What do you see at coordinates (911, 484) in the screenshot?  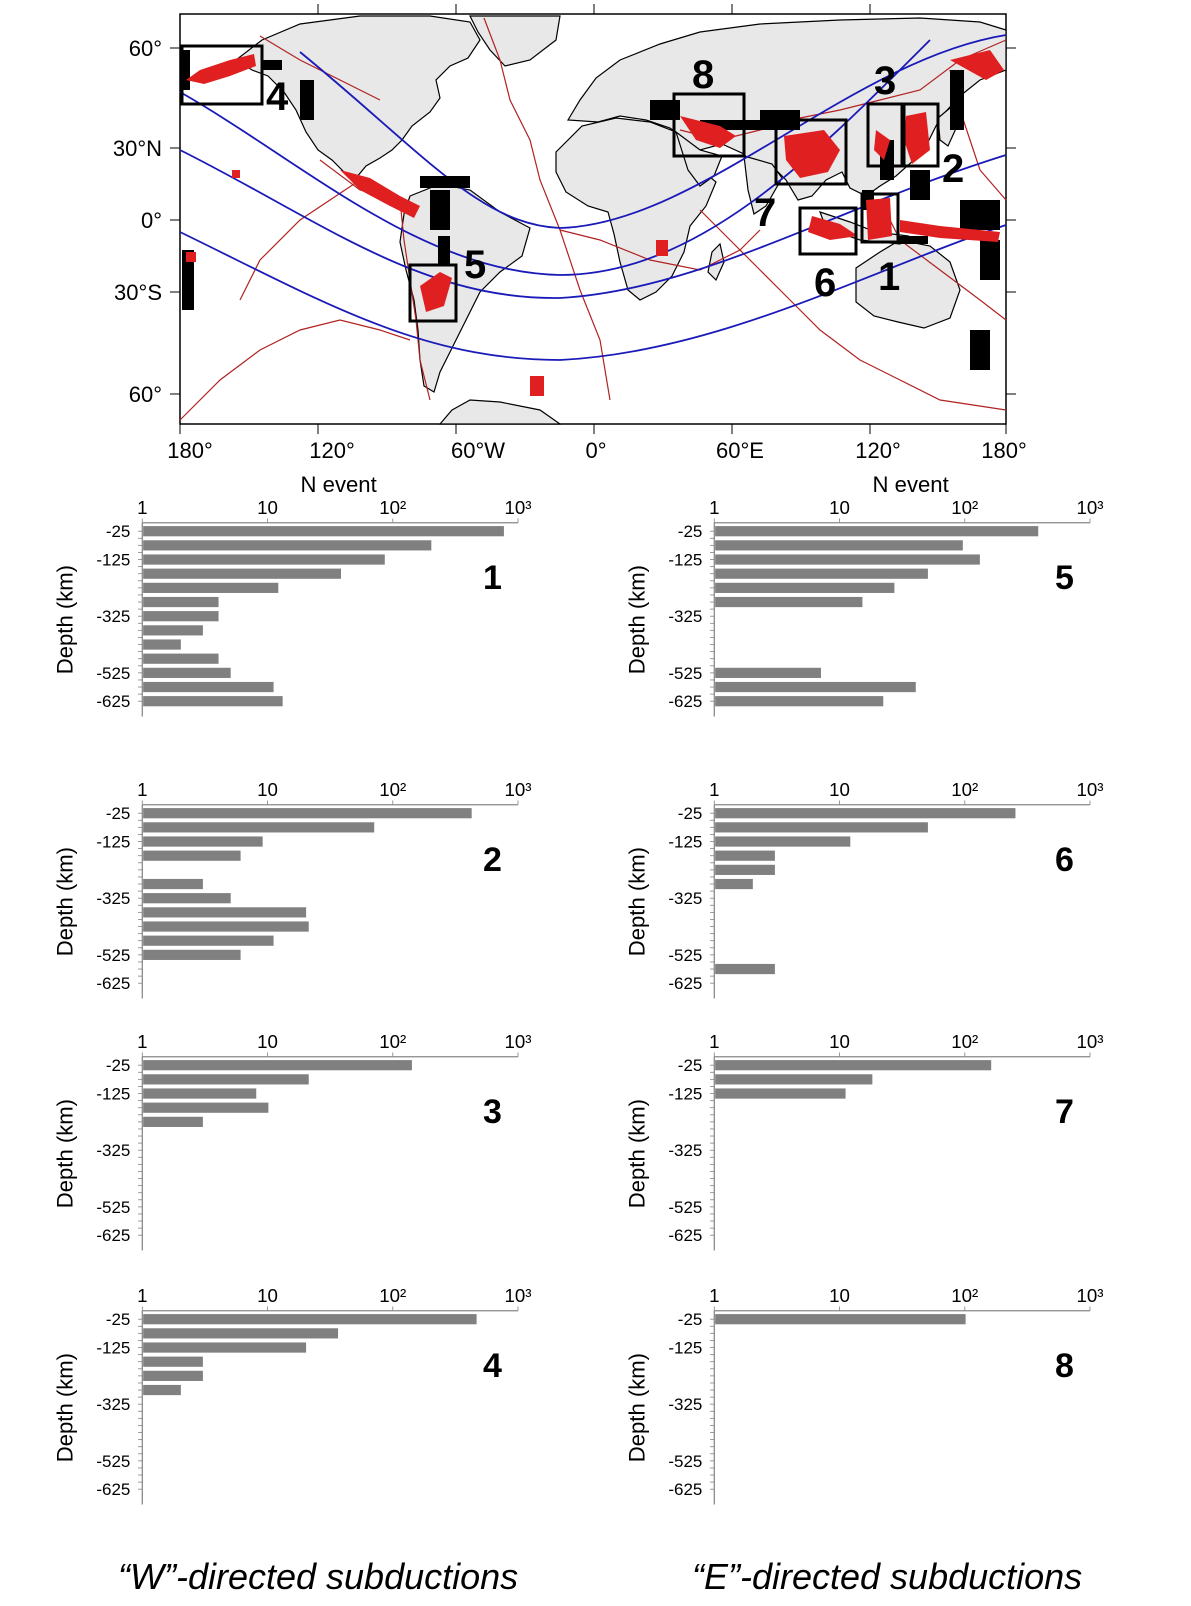 I see `x-axis-label: N event` at bounding box center [911, 484].